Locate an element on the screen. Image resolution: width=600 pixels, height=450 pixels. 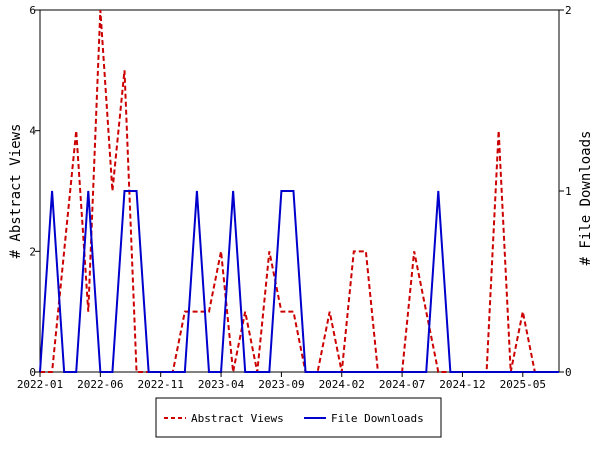
x-tick-label: 2023-09 is located at coordinates (281, 384).